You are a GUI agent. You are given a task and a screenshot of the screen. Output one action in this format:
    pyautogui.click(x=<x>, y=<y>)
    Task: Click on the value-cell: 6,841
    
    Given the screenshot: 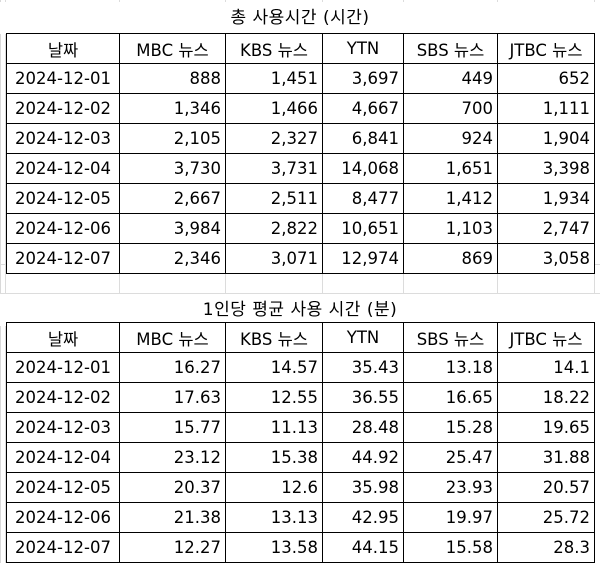 What is the action you would take?
    pyautogui.click(x=363, y=138)
    